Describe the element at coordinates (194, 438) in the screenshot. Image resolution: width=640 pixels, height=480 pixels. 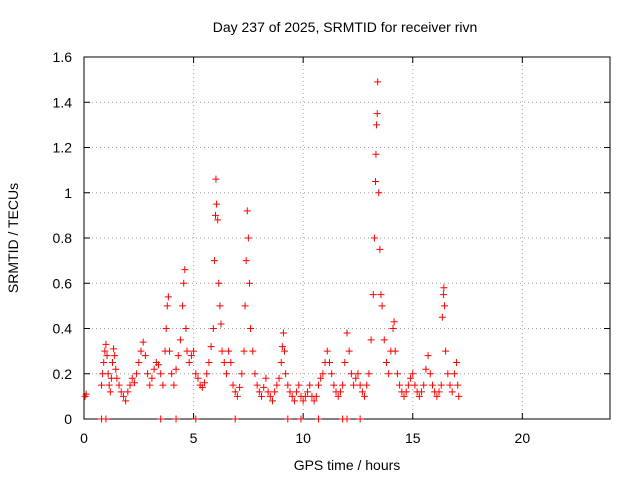
I see `x-tick-label: 5` at that location.